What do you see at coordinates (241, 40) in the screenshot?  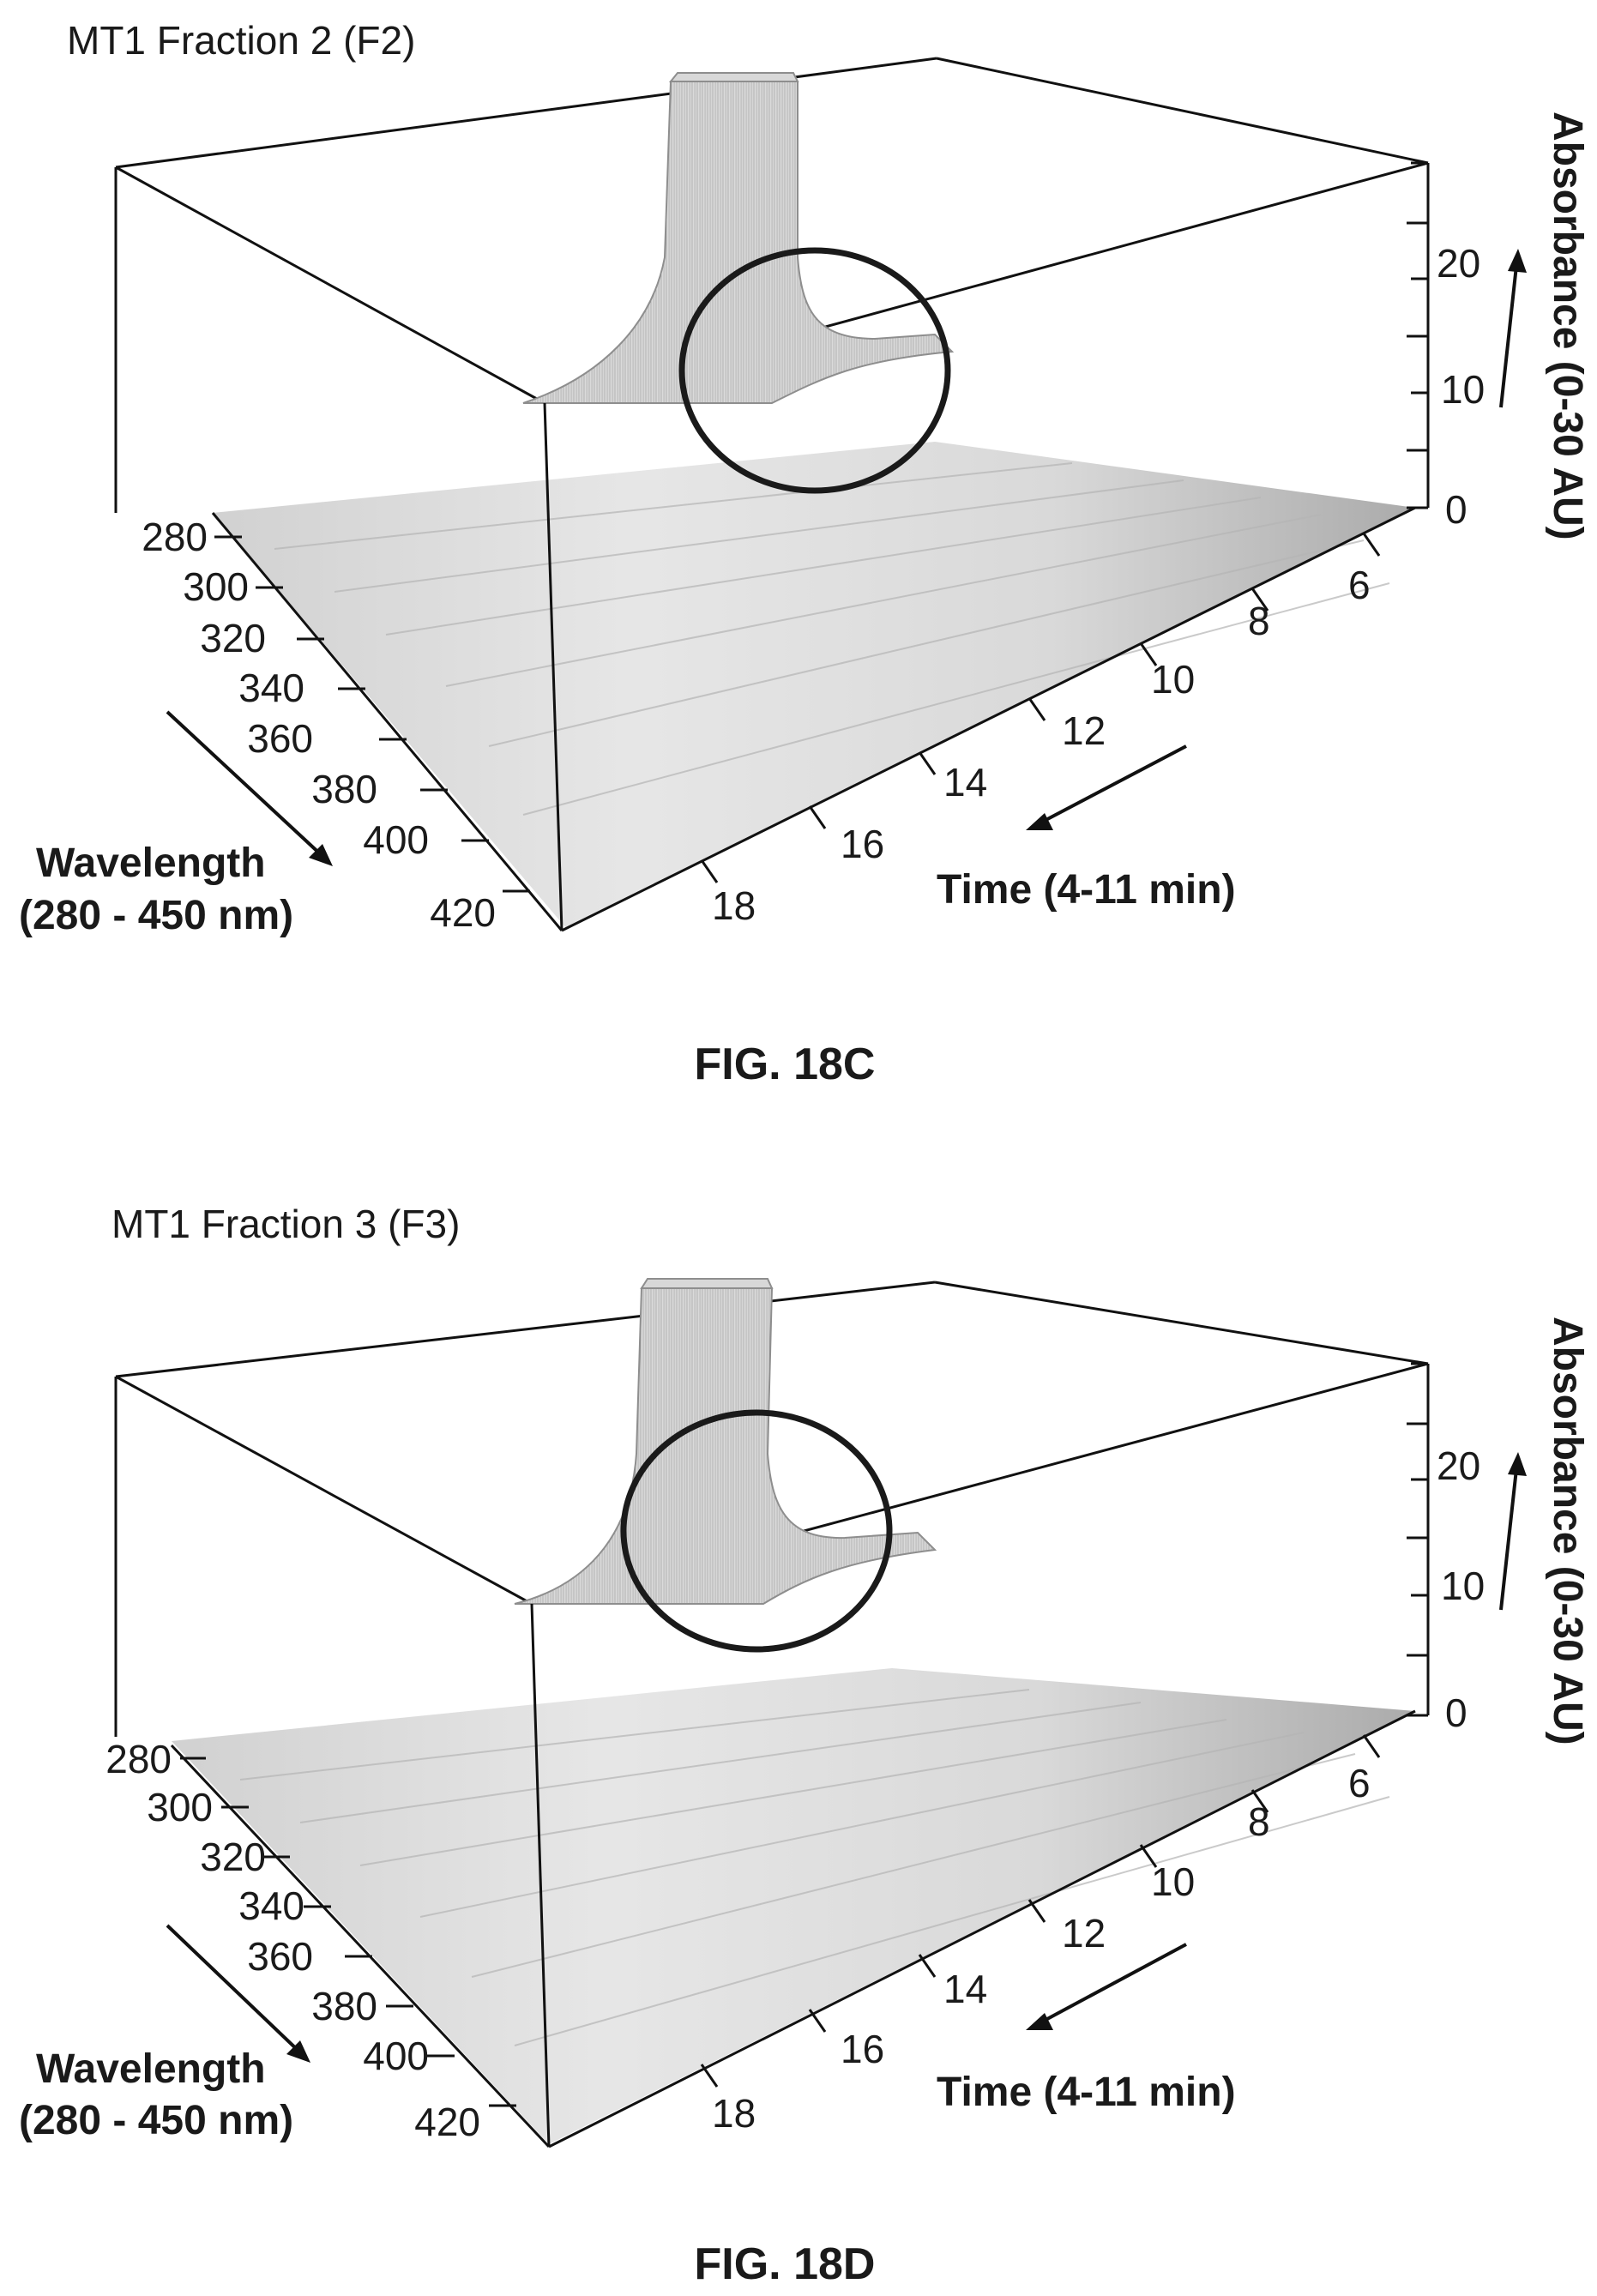 I see `chart-title: MT1 Fraction 2 (F2)` at bounding box center [241, 40].